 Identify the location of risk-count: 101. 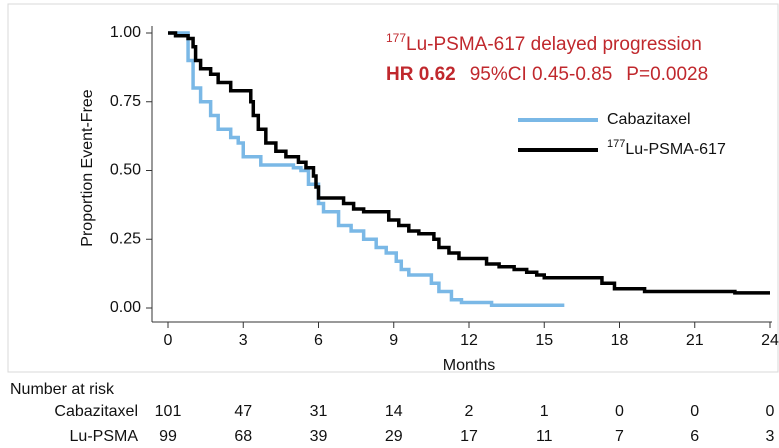
(168, 411).